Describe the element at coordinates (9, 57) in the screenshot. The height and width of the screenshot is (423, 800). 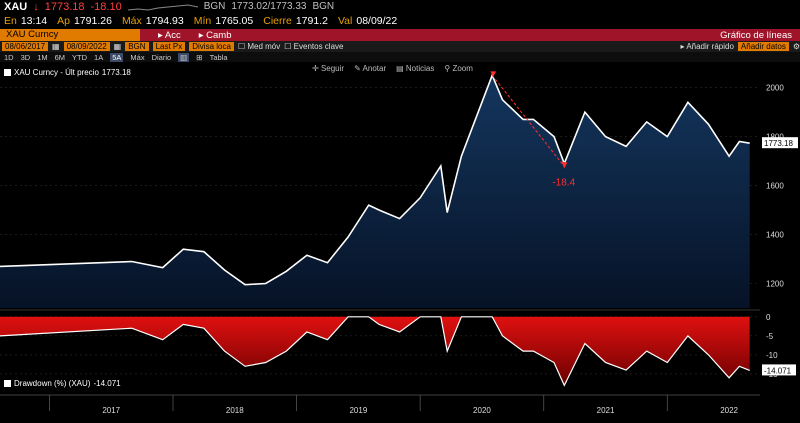
I see `period-1d: 1D` at that location.